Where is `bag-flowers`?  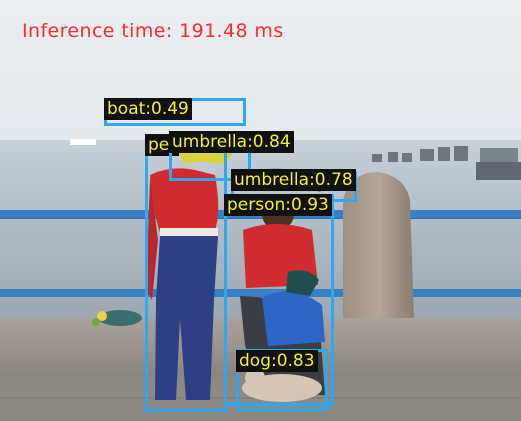 bag-flowers is located at coordinates (117, 318).